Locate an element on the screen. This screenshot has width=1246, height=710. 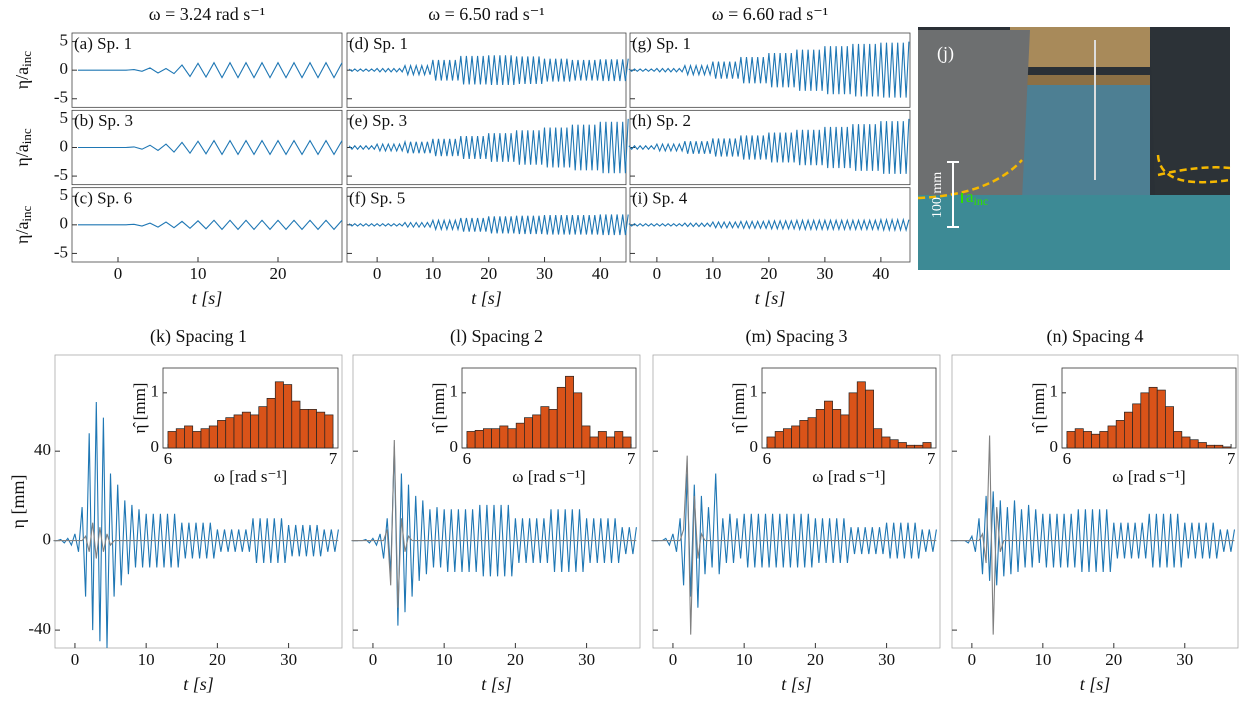
panel-label: (a) Sp. 1 is located at coordinates (103, 43).